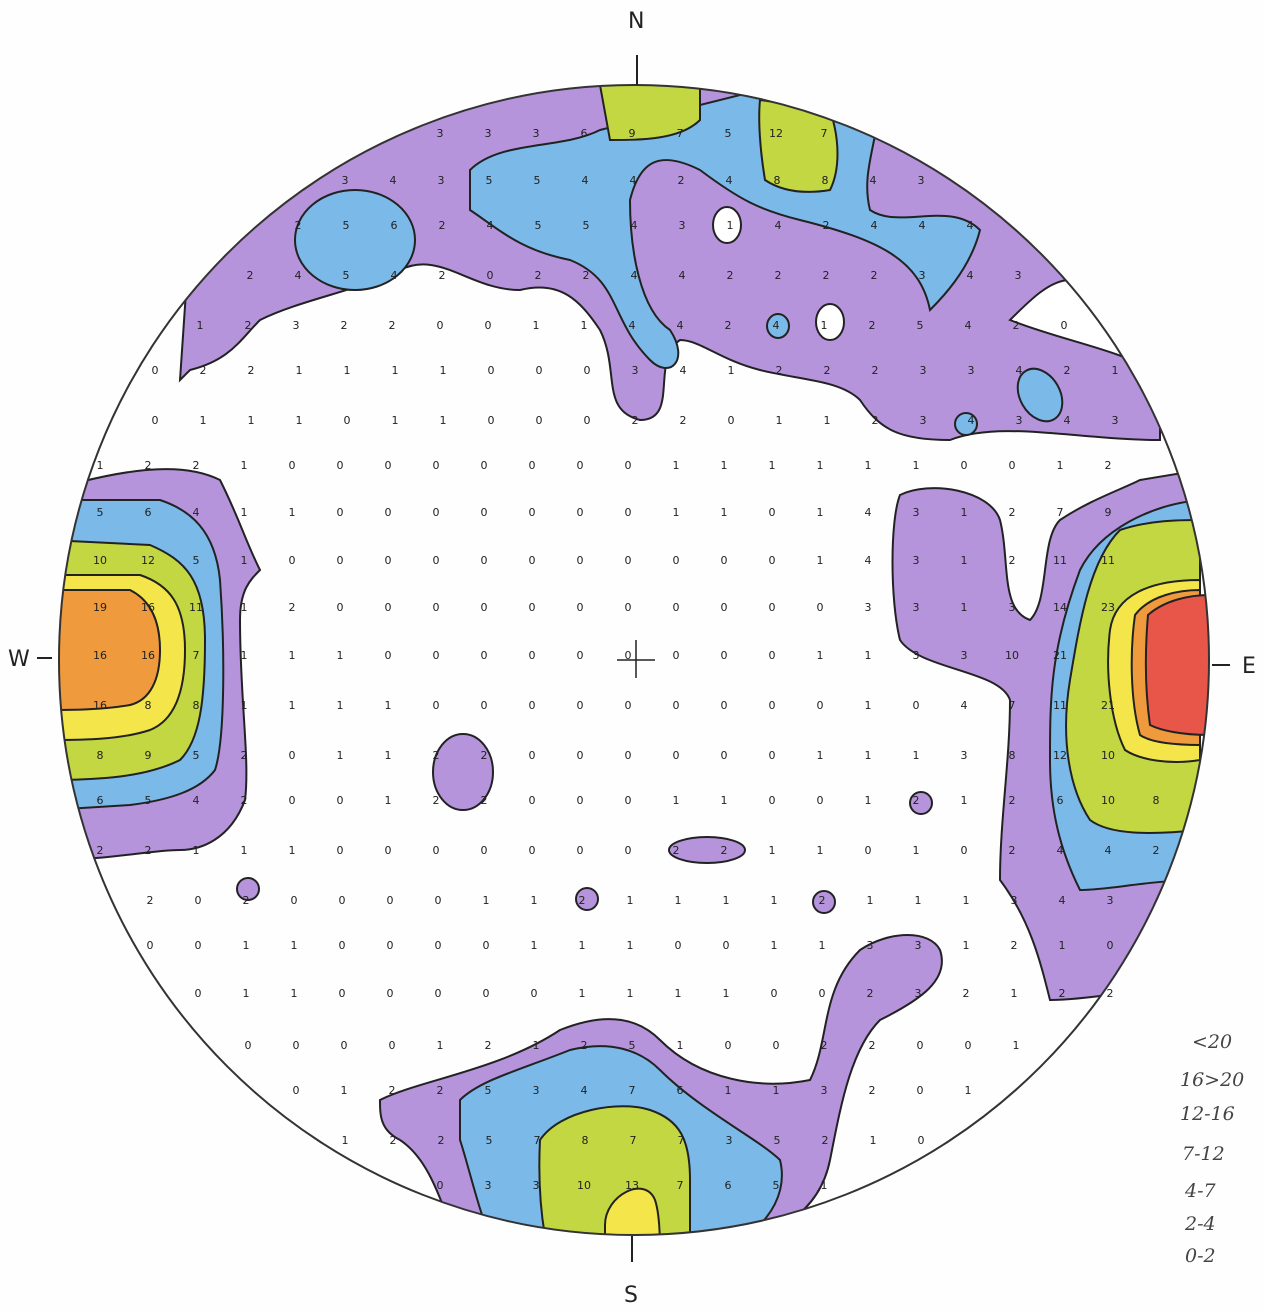 This screenshot has height=1313, width=1265. I want to click on count-r4-c4: 2, so click(392, 325).